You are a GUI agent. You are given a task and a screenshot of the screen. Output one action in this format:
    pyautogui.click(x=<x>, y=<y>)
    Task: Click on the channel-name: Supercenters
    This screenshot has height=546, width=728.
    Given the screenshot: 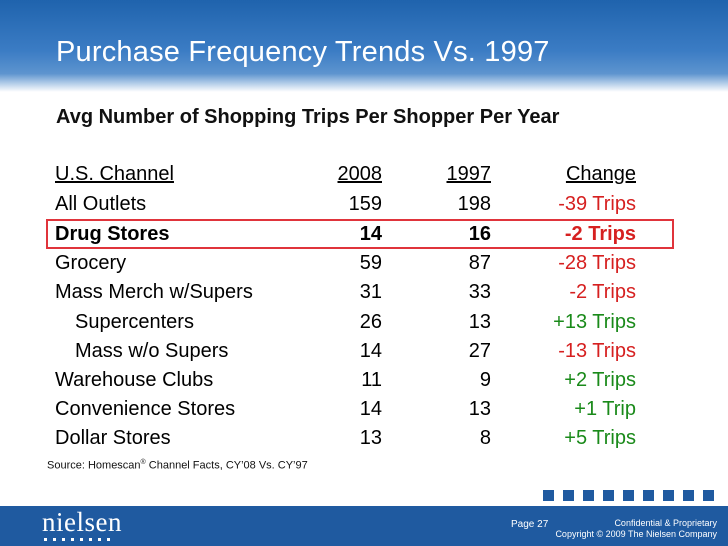 What is the action you would take?
    pyautogui.click(x=134, y=322)
    